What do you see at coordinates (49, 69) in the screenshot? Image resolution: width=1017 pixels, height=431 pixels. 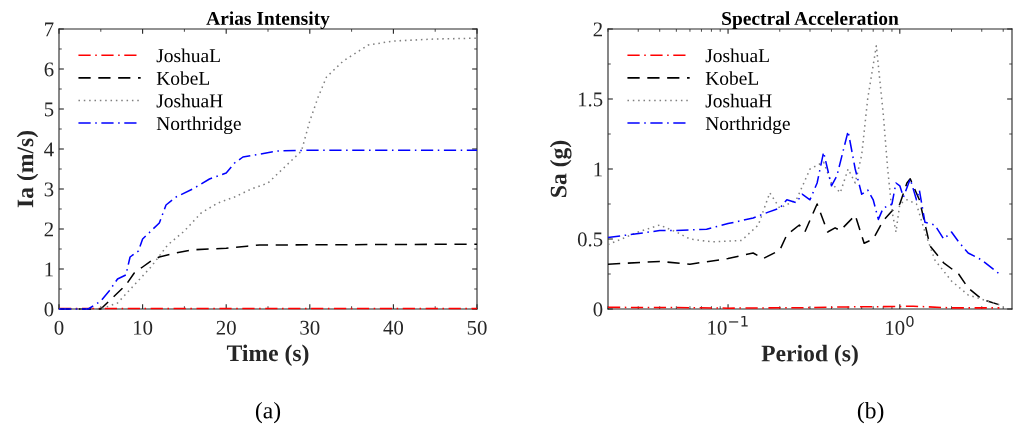 I see `y-tick-label: 6` at bounding box center [49, 69].